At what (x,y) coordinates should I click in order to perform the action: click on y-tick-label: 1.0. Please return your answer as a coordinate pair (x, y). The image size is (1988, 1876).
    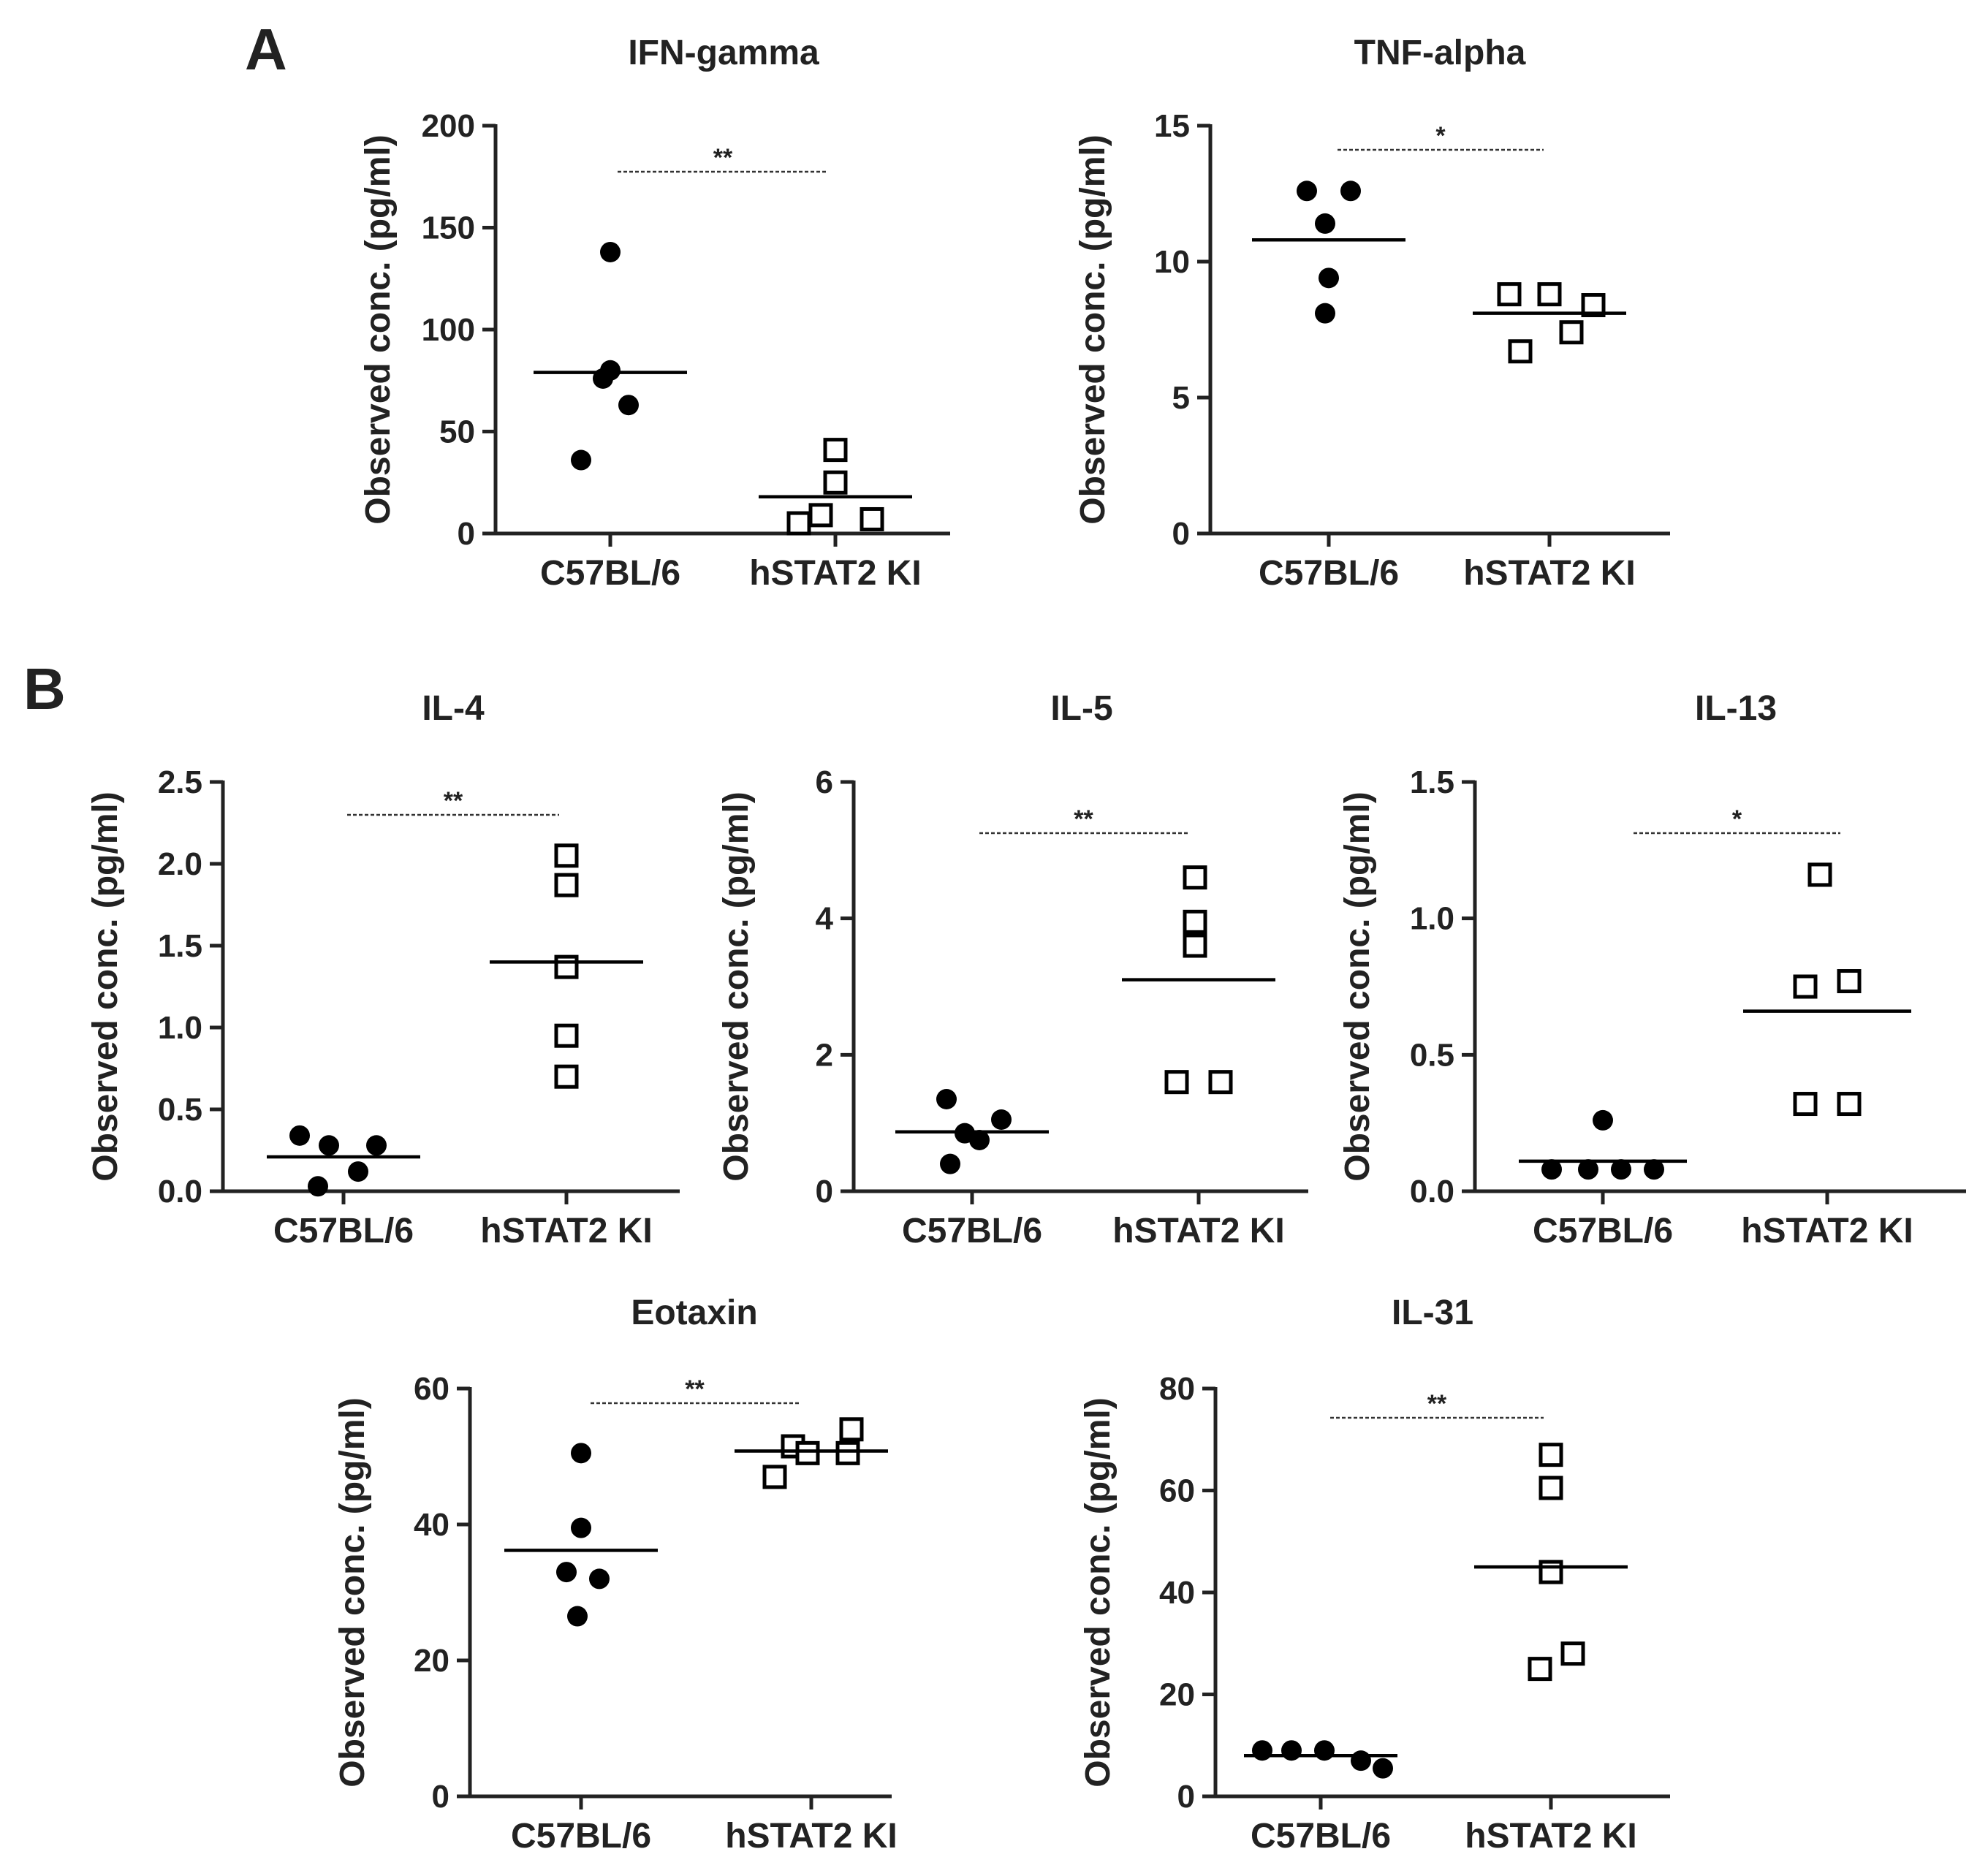
    Looking at the image, I should click on (180, 1028).